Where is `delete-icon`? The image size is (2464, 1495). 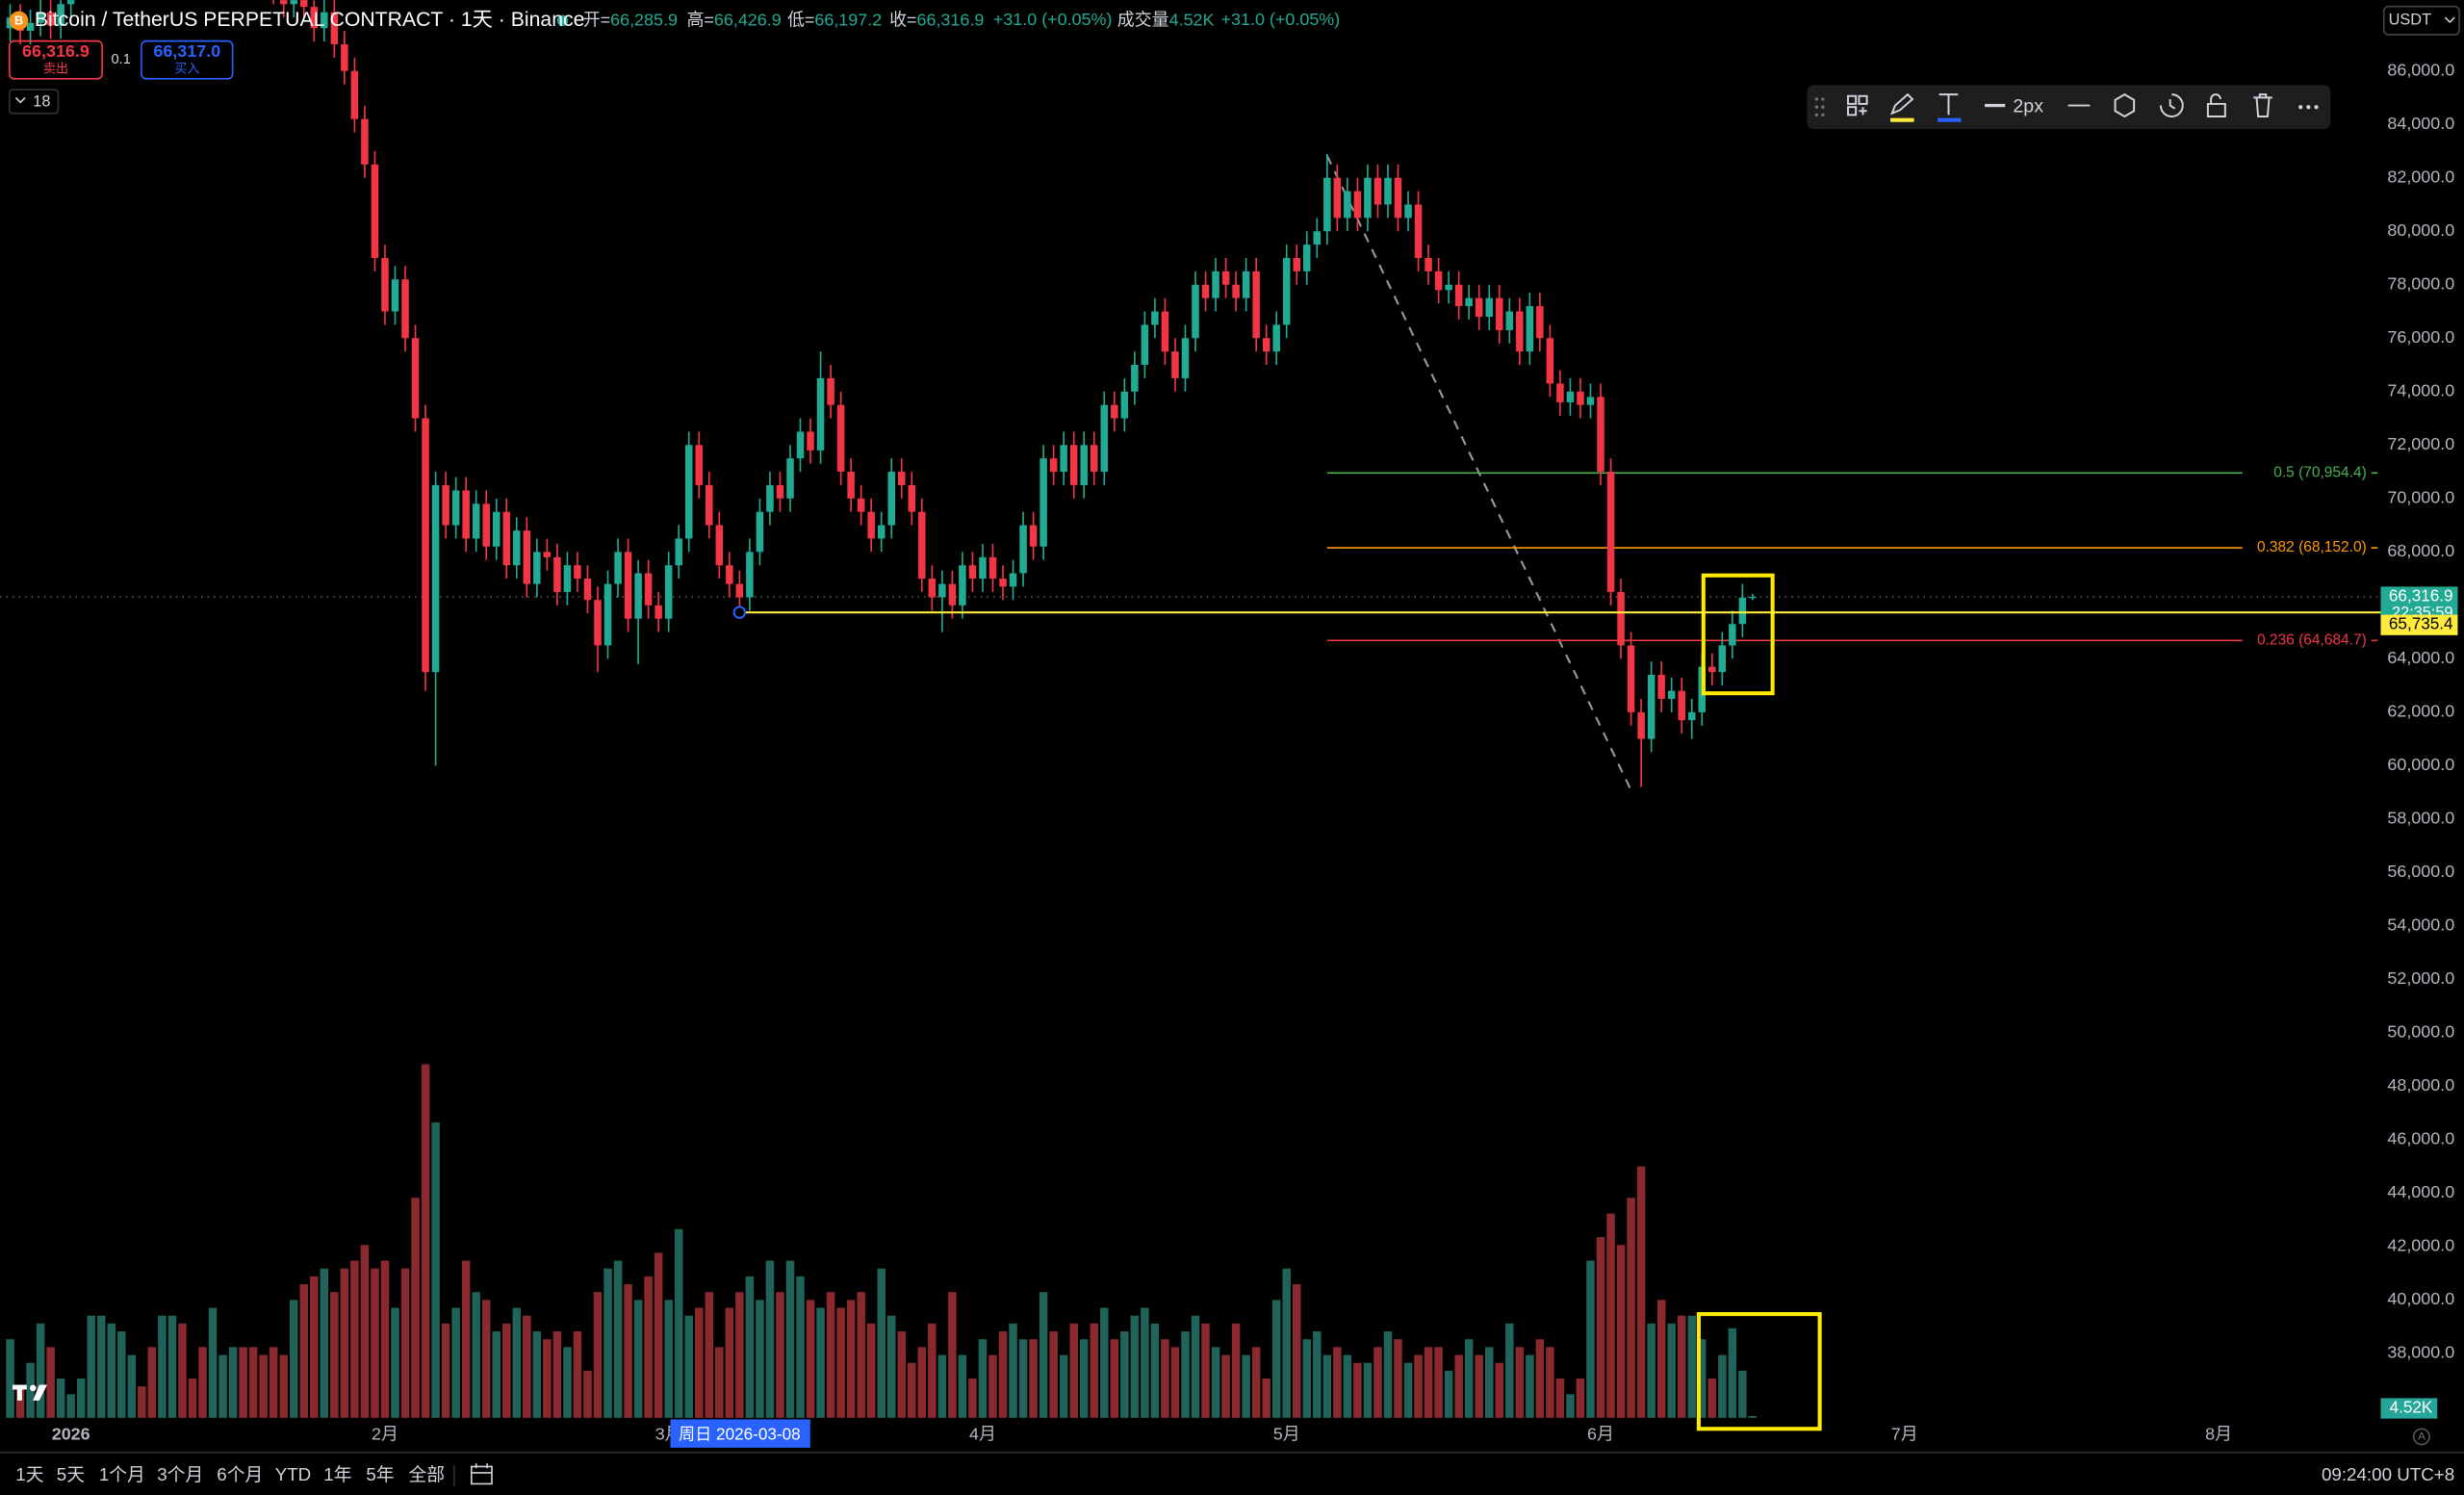 delete-icon is located at coordinates (2262, 105).